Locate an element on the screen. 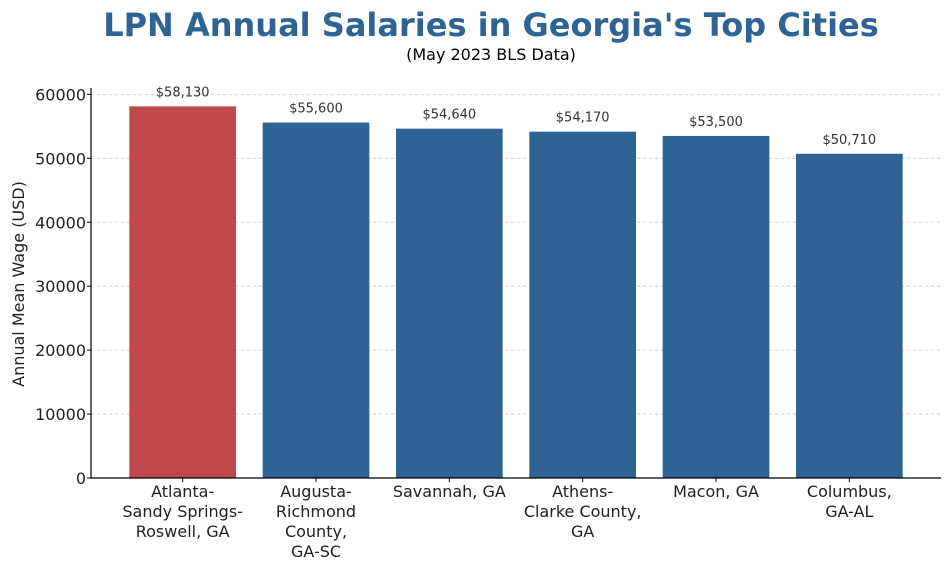 The width and height of the screenshot is (951, 573). y-tick-label: 10000 is located at coordinates (60, 414).